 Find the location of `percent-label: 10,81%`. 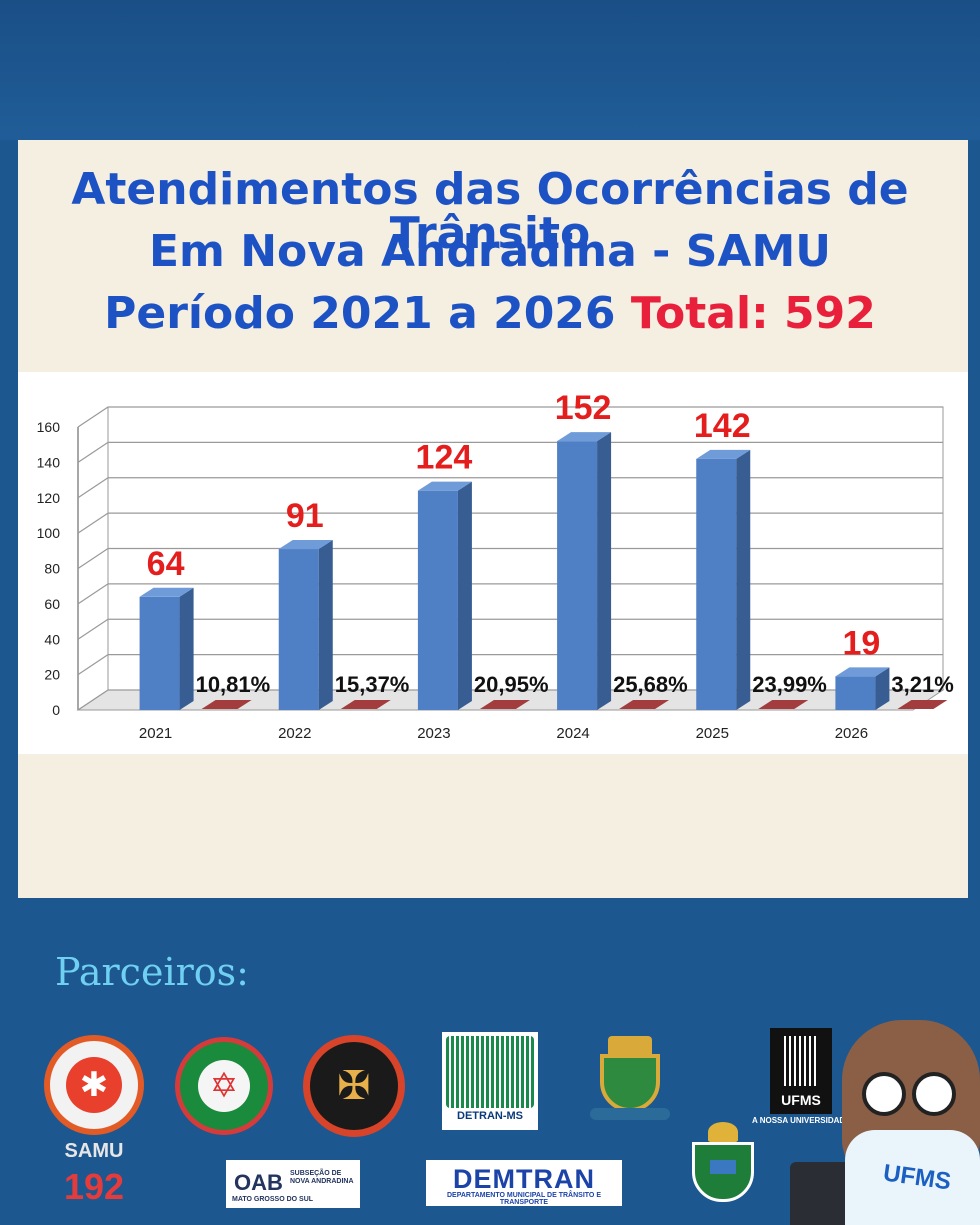

percent-label: 10,81% is located at coordinates (233, 684).